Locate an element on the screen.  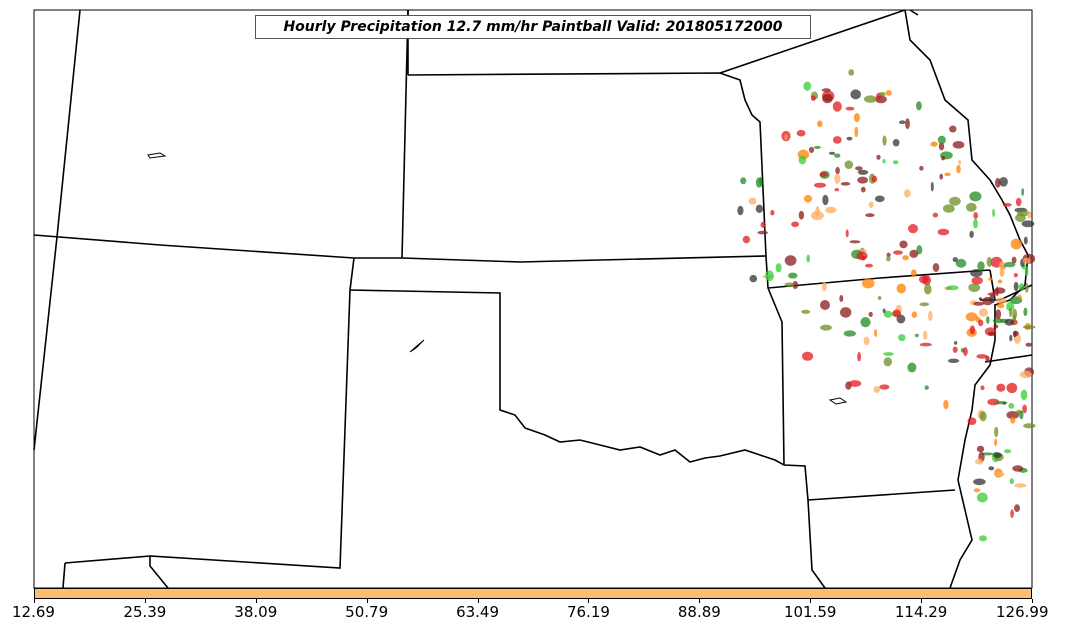
colorbar-tick-label: 38.09 is located at coordinates (256, 612).